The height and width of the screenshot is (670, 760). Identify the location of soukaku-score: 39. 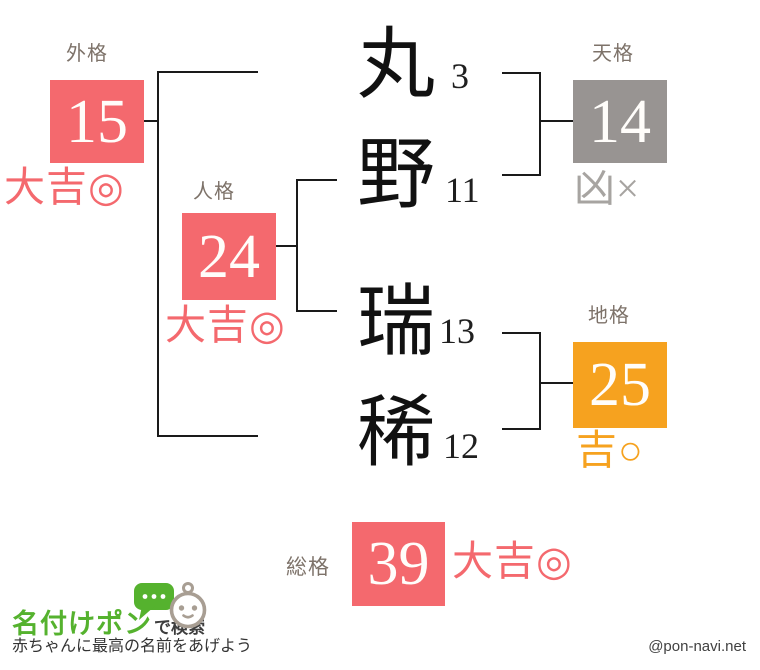
(398, 564).